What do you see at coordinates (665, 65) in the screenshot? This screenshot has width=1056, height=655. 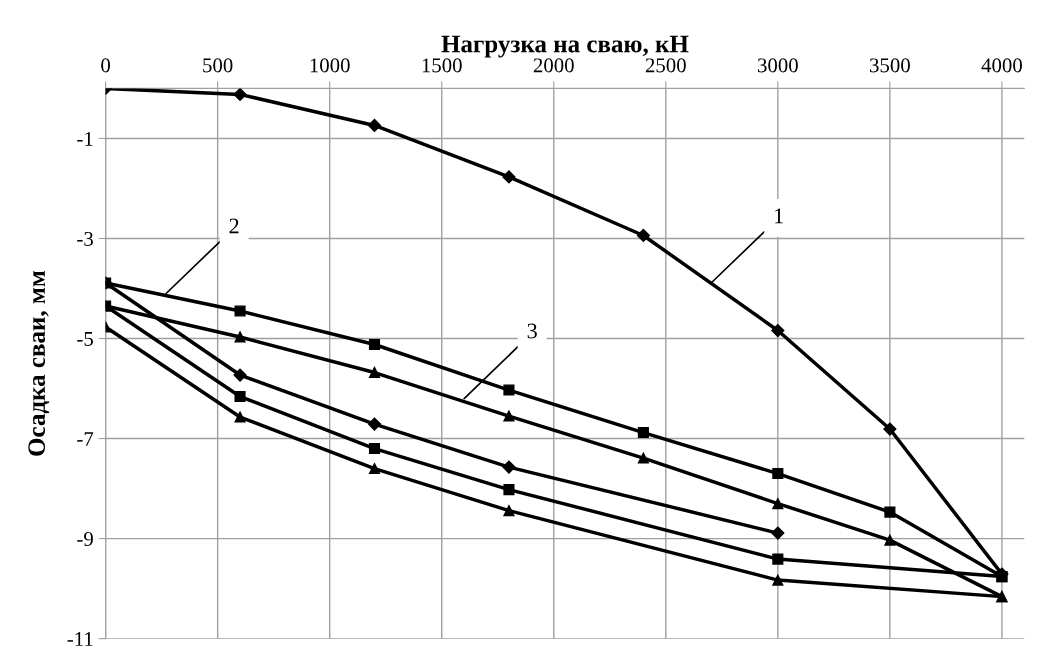 I see `x-tick-label: 2500` at bounding box center [665, 65].